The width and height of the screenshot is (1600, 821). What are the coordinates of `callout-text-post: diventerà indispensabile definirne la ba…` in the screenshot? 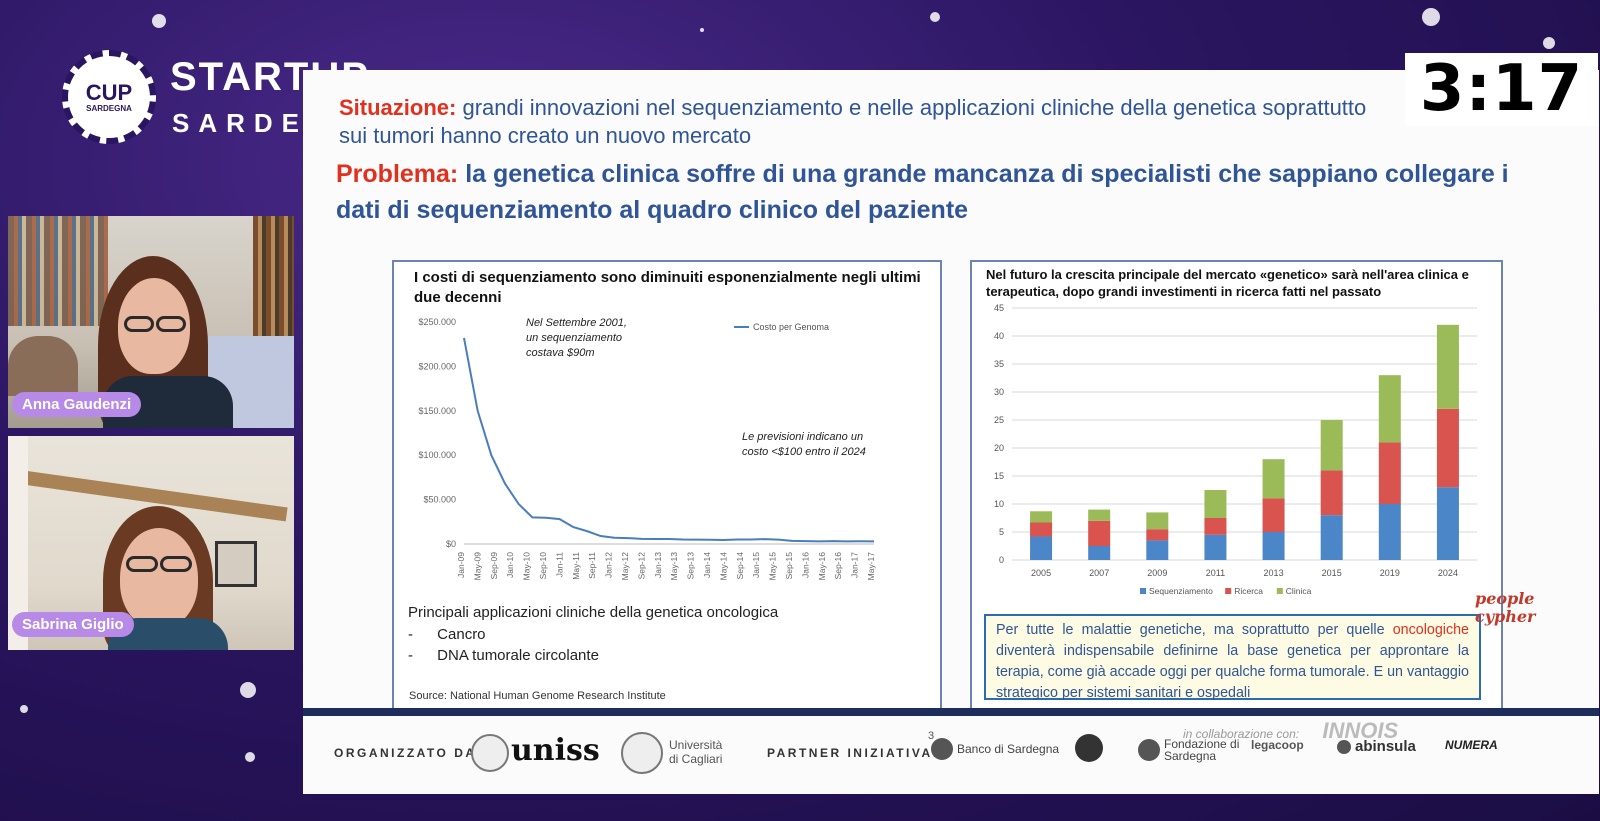 It's located at (1232, 672).